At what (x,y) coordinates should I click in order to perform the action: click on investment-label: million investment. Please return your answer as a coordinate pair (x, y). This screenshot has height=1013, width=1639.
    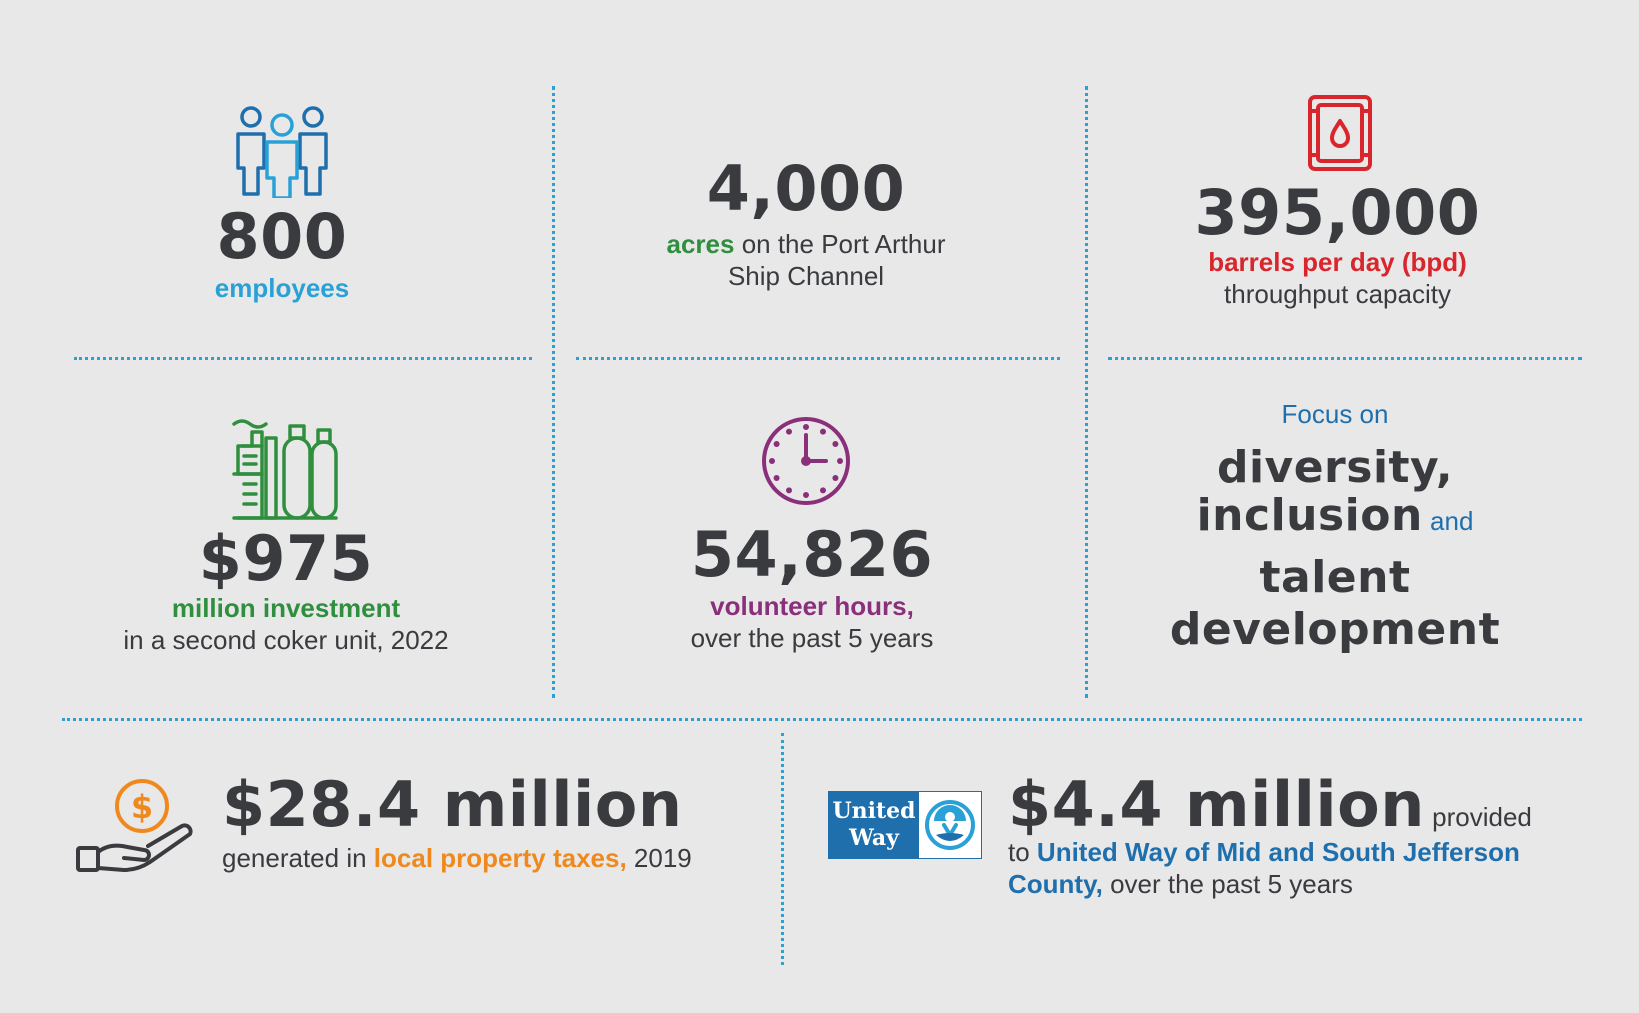
    Looking at the image, I should click on (286, 608).